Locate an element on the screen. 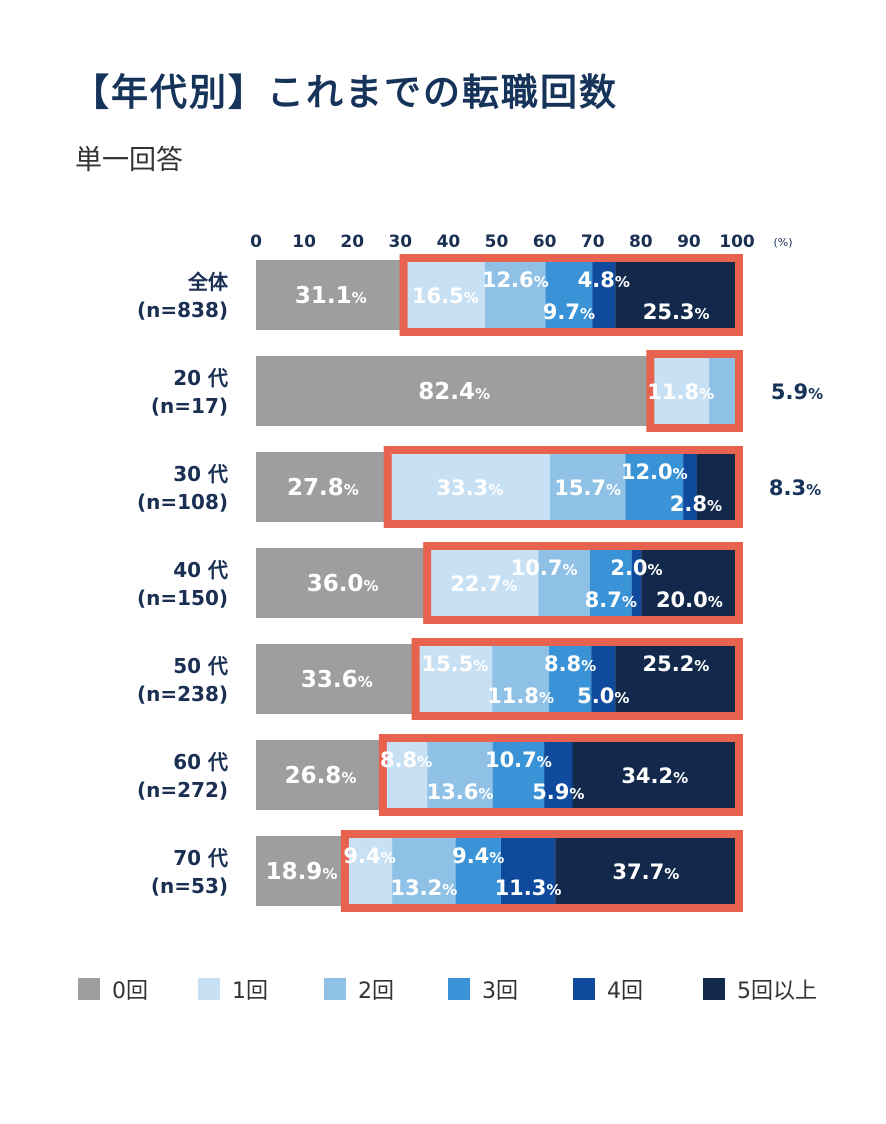  legend: 0回 1回 2回 3回 4回 5回以上 is located at coordinates (468, 989).